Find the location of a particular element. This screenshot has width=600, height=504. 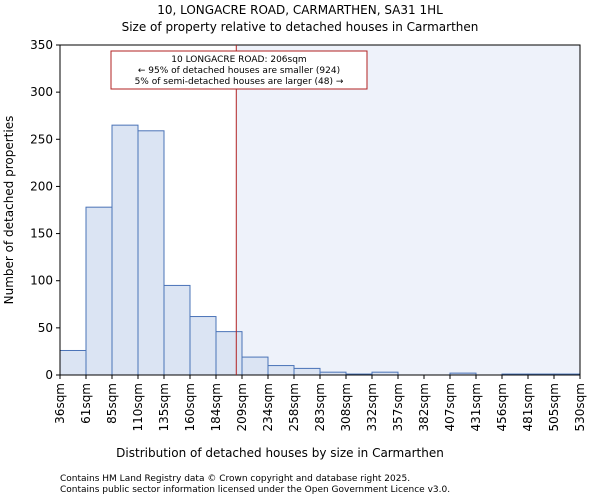

x-tick-label: 85sqm is located at coordinates (112, 403).